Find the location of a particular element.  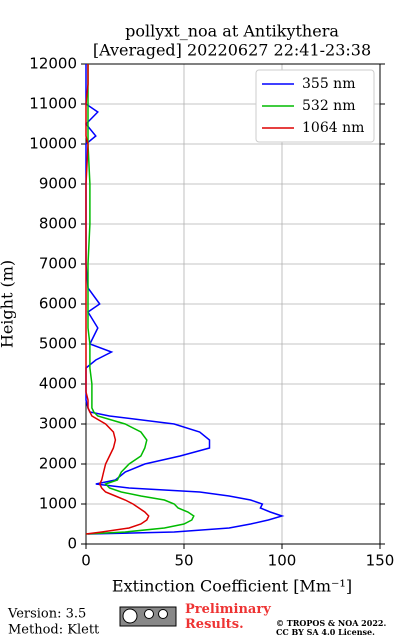

x-tick-label: 0 is located at coordinates (86, 561).